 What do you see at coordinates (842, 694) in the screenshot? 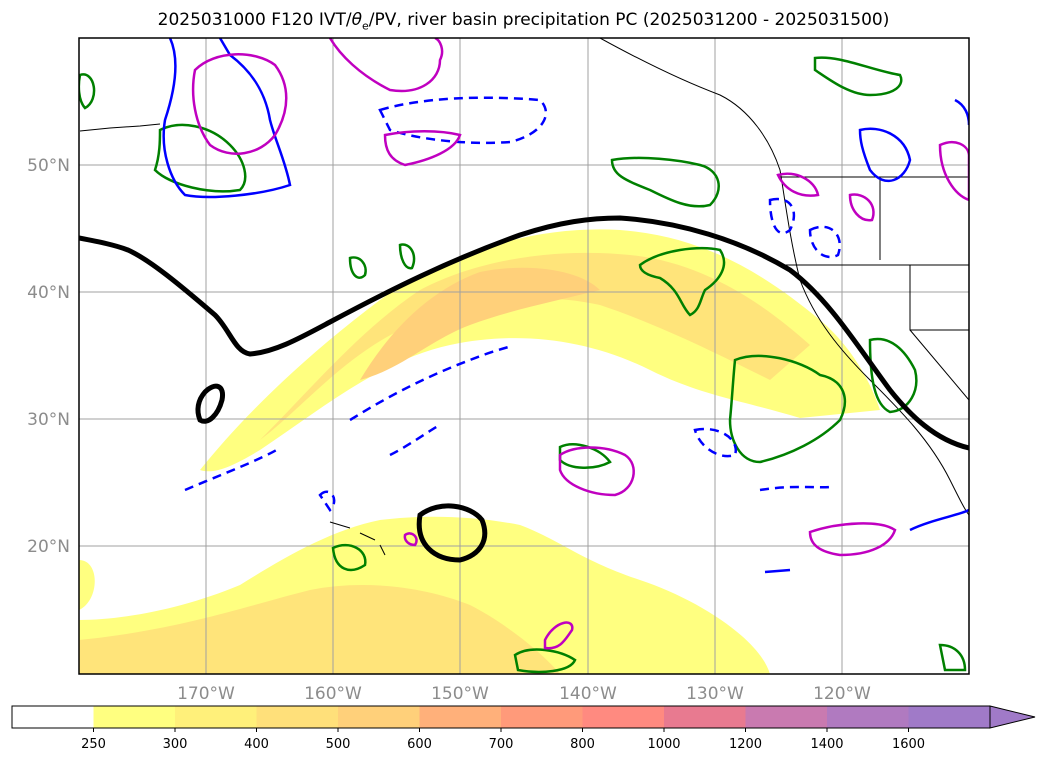
I see `lon-label-120w: 120°W` at bounding box center [842, 694].